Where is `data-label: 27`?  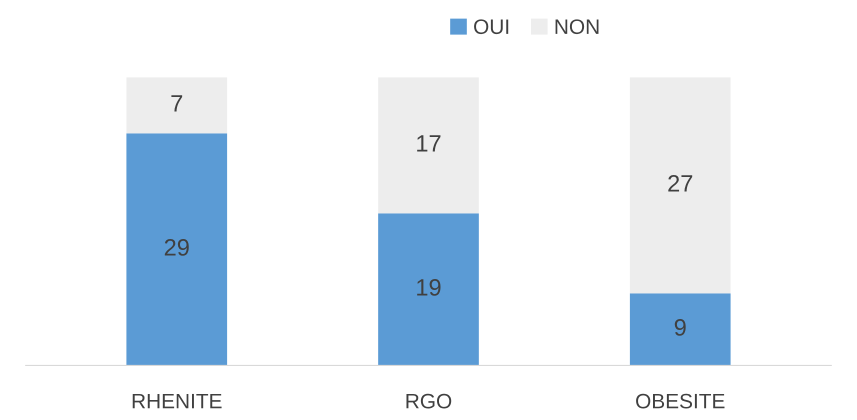
data-label: 27 is located at coordinates (680, 183).